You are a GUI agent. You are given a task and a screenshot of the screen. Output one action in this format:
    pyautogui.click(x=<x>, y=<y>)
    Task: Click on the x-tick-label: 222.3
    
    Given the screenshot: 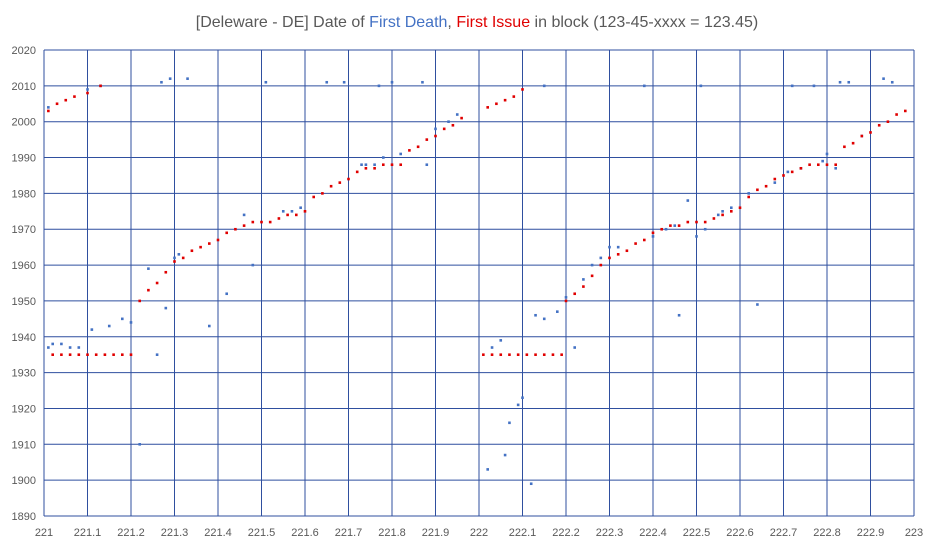 What is the action you would take?
    pyautogui.click(x=610, y=533)
    